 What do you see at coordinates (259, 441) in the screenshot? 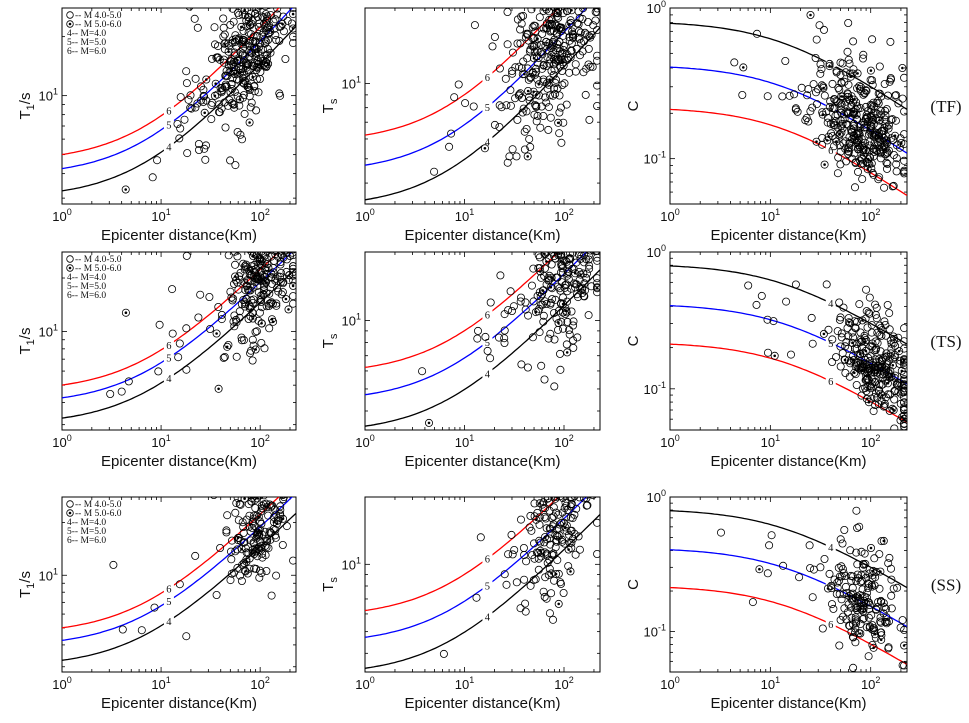
I see `tick-label: 102` at bounding box center [259, 441].